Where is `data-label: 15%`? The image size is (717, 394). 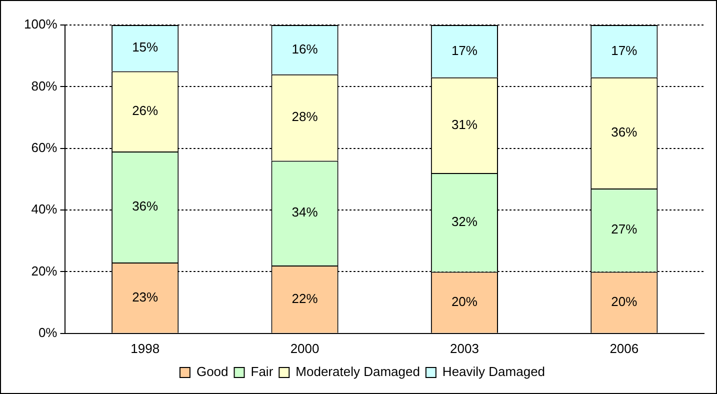
data-label: 15% is located at coordinates (145, 47).